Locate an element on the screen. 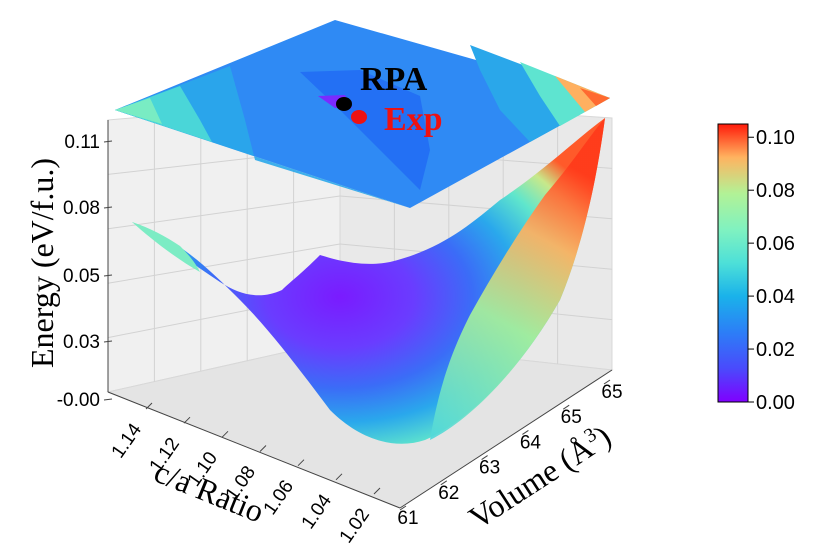 The image size is (816, 555). x-tick-label: 63 is located at coordinates (489, 468).